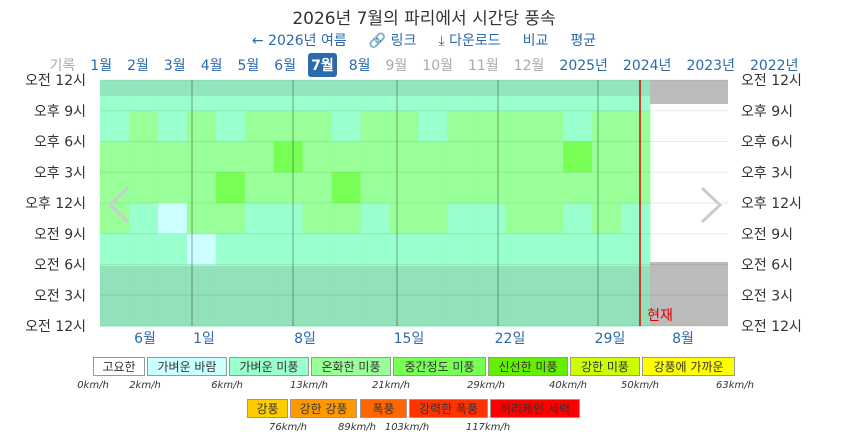  I want to click on legend-item: 온화한 미풍, so click(351, 366).